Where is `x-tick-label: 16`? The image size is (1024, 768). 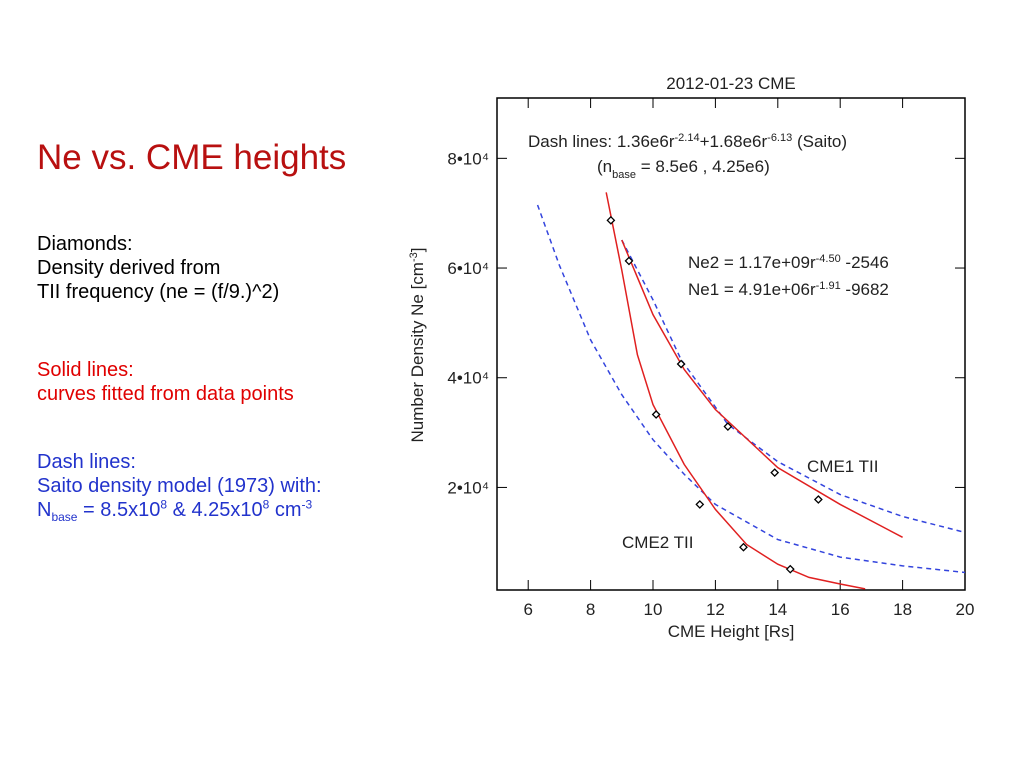 x-tick-label: 16 is located at coordinates (840, 609).